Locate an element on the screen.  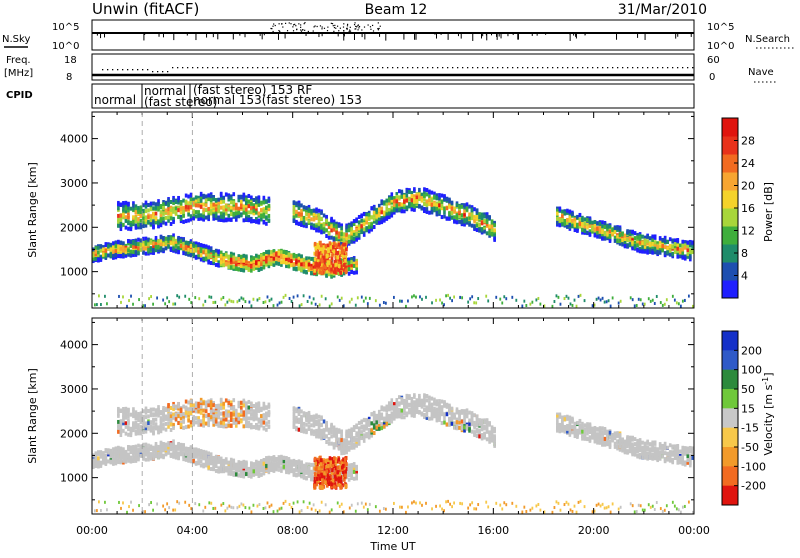
nsearch-label: N.Search is located at coordinates (767, 39).